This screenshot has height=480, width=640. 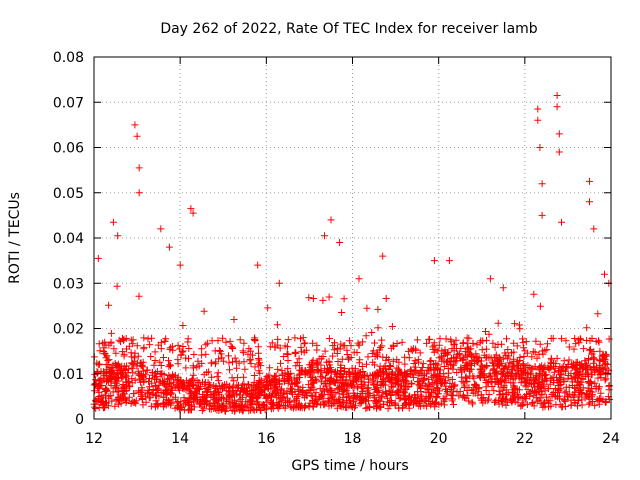 What do you see at coordinates (68, 149) in the screenshot?
I see `y-tick-label: 0.06` at bounding box center [68, 149].